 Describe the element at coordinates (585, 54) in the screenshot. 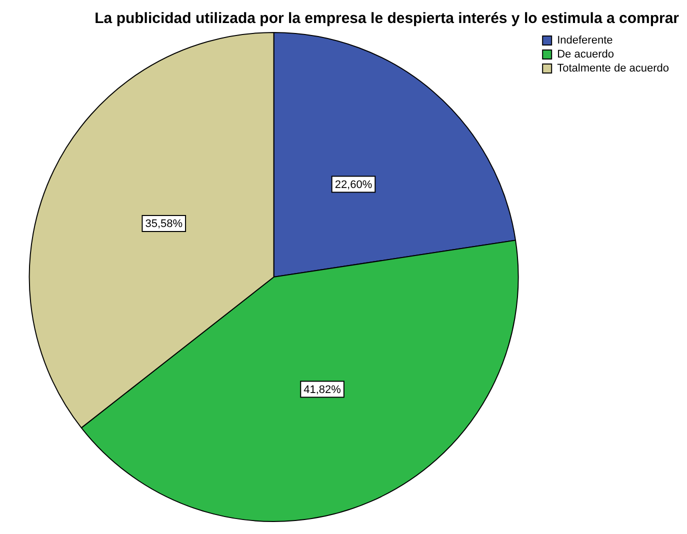

I see `legend-label: De acuerdo` at that location.